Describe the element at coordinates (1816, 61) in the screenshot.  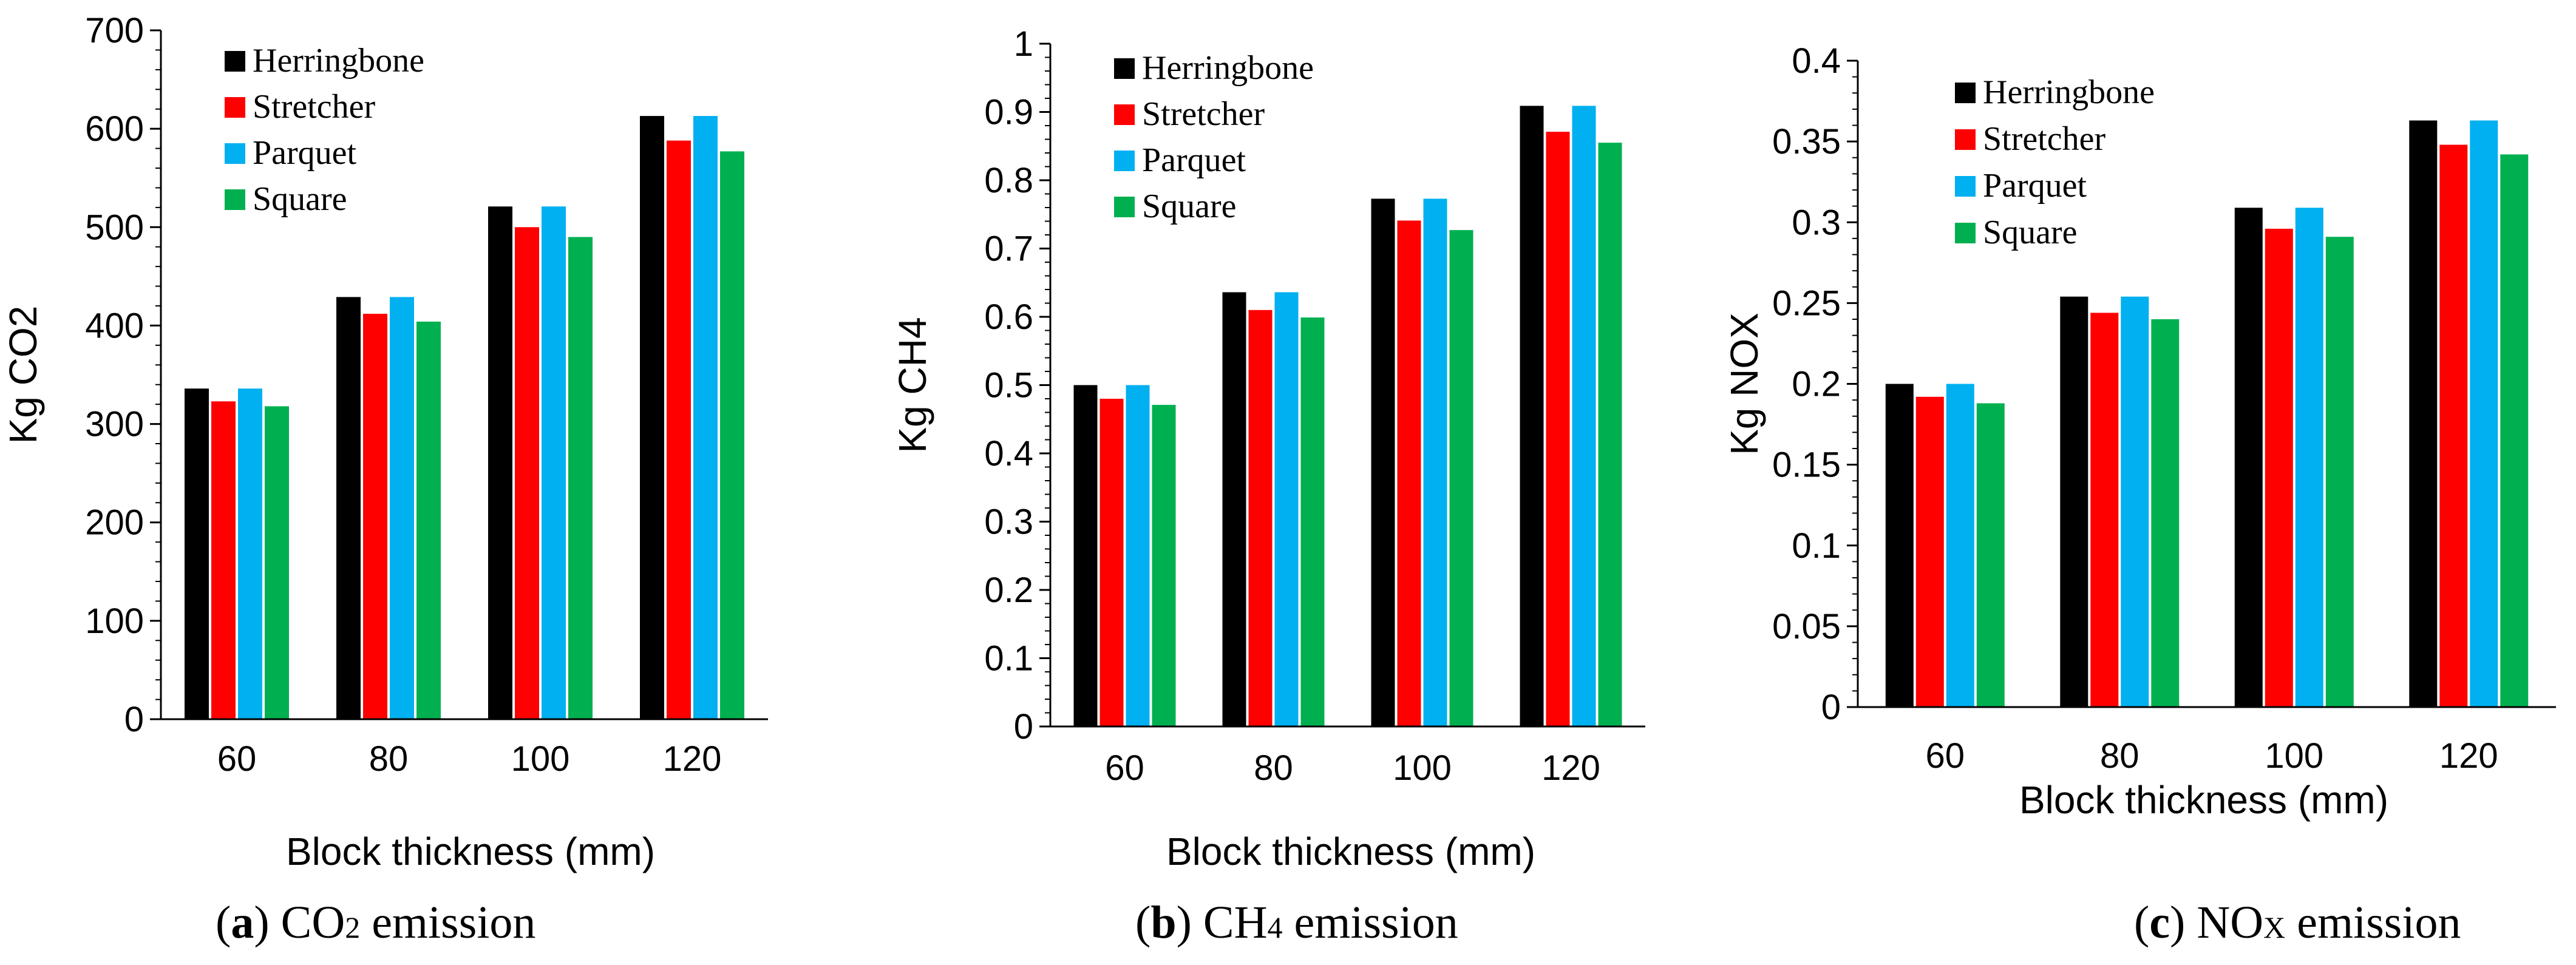
I see `y-tick-label: 0.4` at that location.